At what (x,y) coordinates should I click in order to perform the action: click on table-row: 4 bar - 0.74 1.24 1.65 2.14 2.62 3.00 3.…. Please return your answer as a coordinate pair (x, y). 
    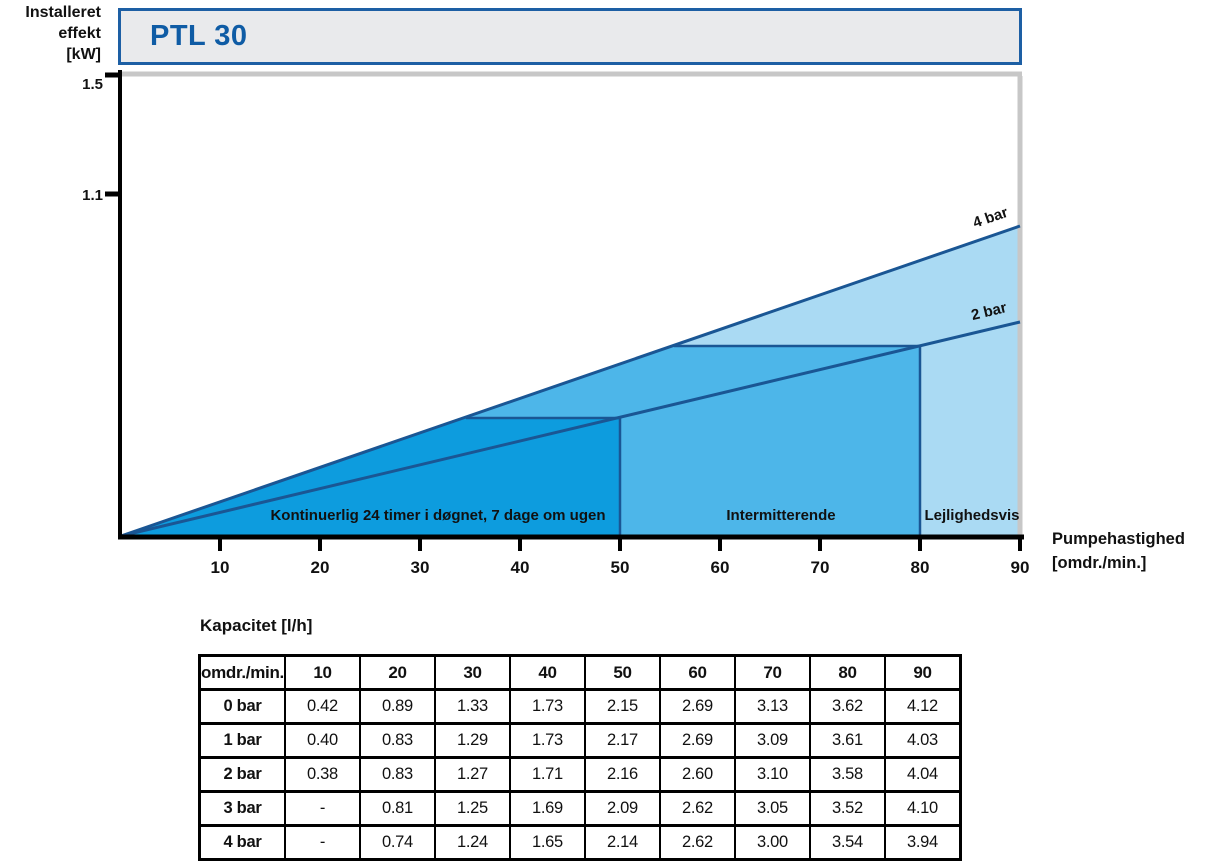
    Looking at the image, I should click on (580, 842).